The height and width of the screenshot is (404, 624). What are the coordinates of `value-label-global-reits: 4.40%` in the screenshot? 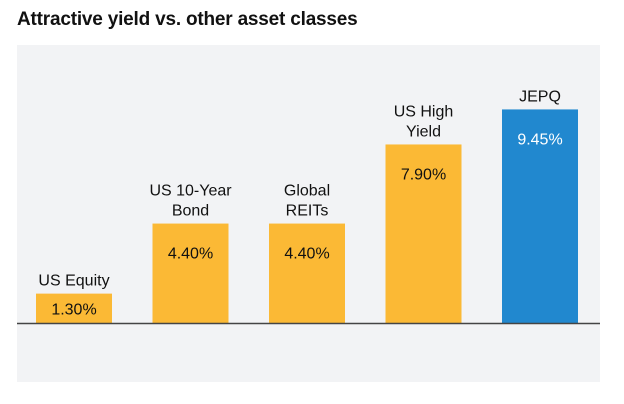 It's located at (306, 254).